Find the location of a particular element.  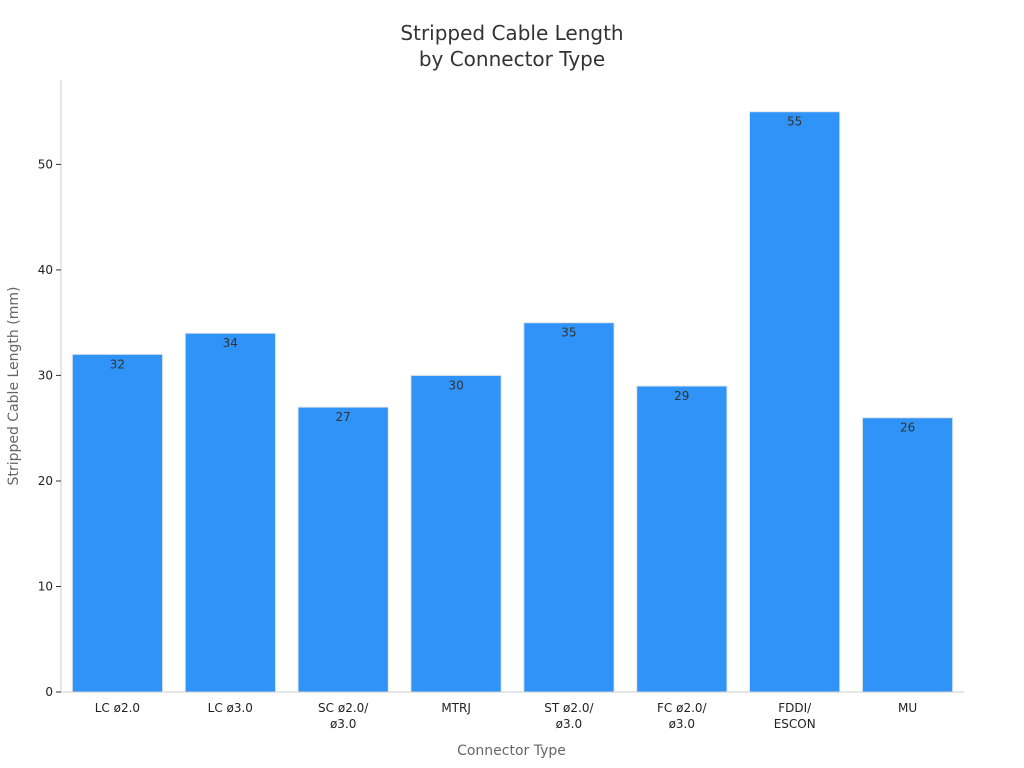

x-tick-label-3-0: MTRJ is located at coordinates (456, 708).